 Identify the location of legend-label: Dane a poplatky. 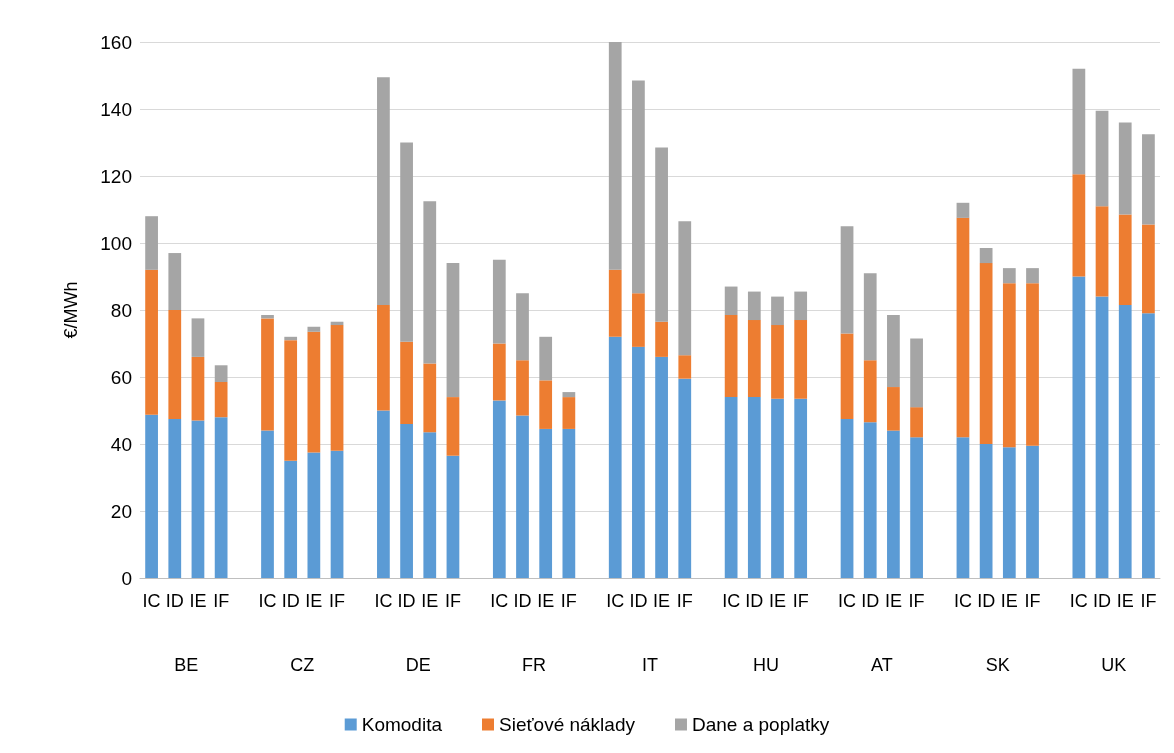
(760, 724).